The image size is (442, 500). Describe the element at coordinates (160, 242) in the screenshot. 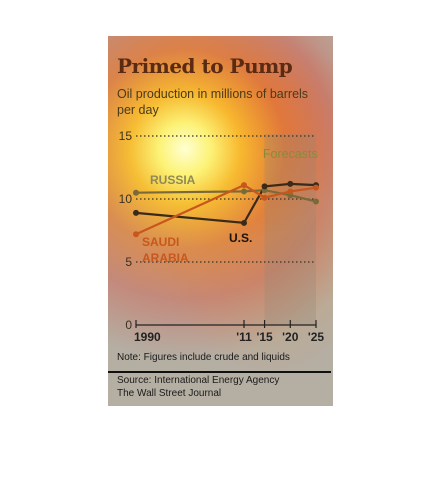

I see `series-label: SAUDI` at that location.